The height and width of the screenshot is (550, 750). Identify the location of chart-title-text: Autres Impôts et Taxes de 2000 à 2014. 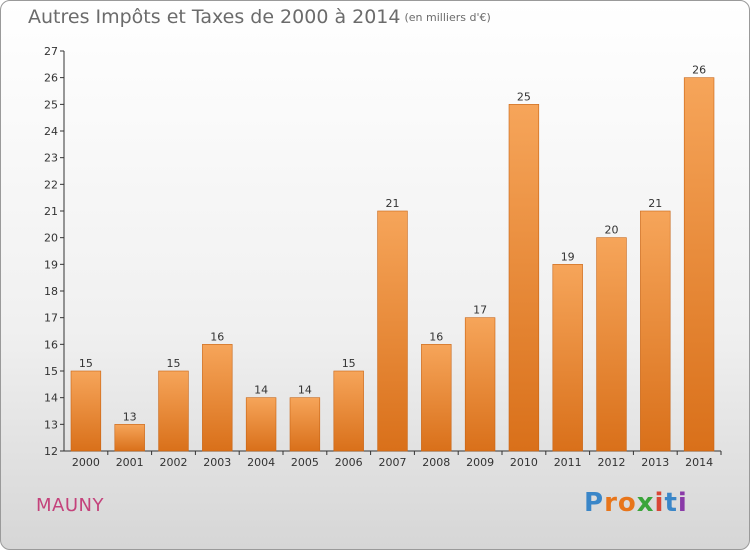
(214, 17).